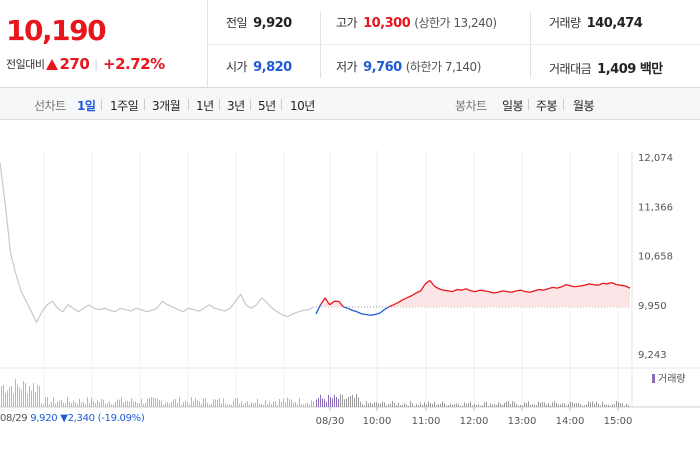  What do you see at coordinates (25, 64) in the screenshot?
I see `change-label: 전일대비` at bounding box center [25, 64].